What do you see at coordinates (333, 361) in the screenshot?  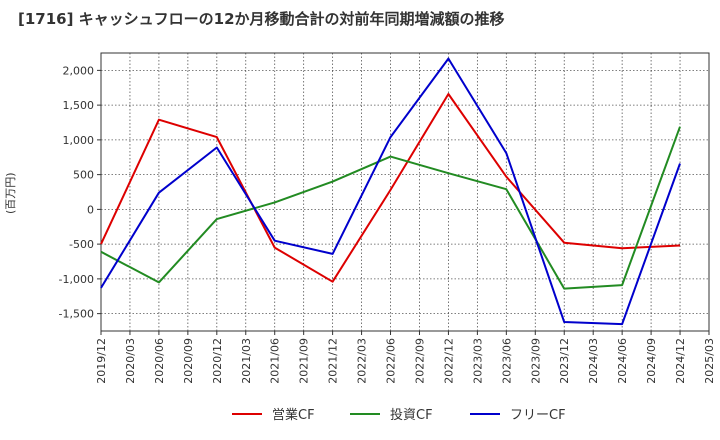 I see `x-tick-label: 2021/12` at bounding box center [333, 361].